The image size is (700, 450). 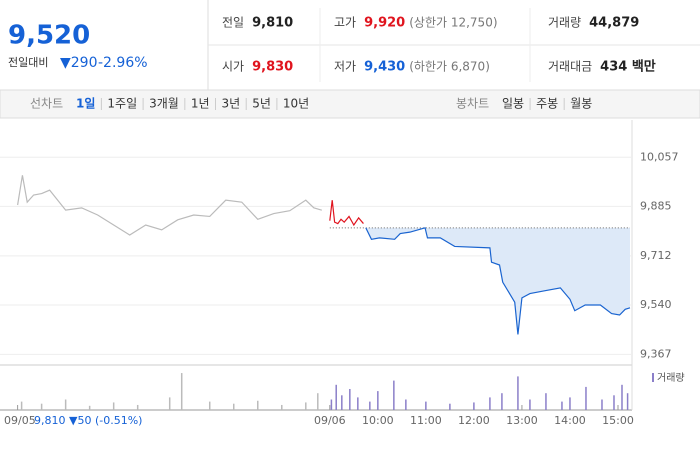 What do you see at coordinates (272, 23) in the screenshot?
I see `stat-value: 9,810` at bounding box center [272, 23].